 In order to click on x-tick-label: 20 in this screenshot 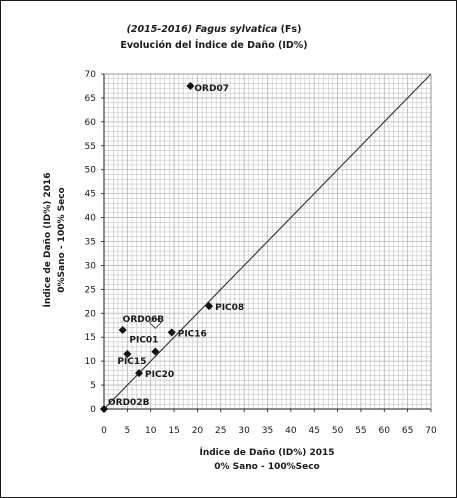, I will do `click(198, 431)`.